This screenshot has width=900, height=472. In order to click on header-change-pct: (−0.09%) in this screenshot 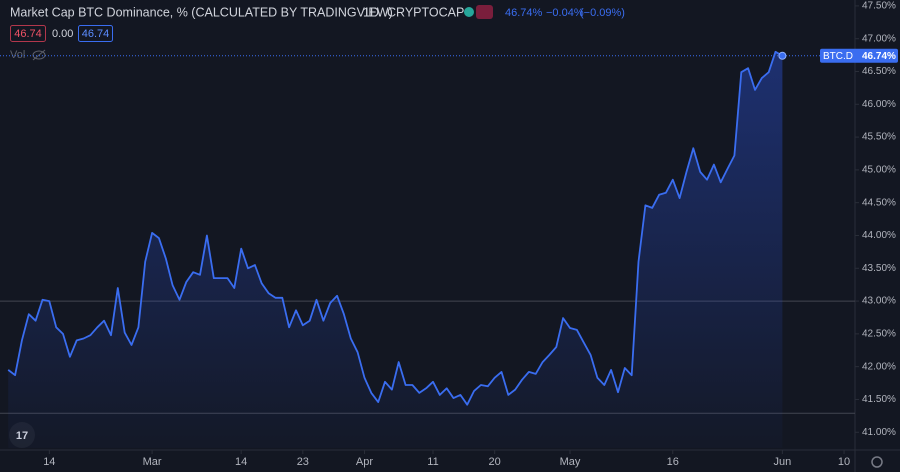, I will do `click(602, 13)`.